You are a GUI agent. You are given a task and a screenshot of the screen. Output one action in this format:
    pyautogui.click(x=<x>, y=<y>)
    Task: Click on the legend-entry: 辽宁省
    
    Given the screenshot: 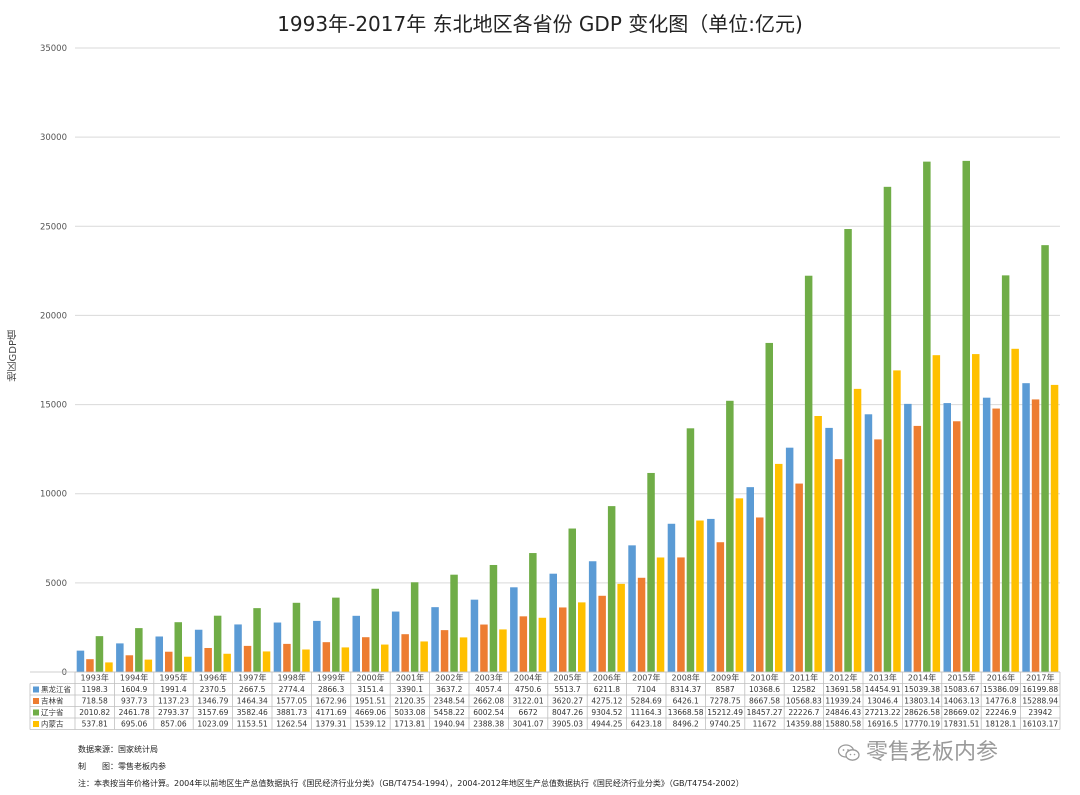 What is the action you would take?
    pyautogui.click(x=52, y=712)
    